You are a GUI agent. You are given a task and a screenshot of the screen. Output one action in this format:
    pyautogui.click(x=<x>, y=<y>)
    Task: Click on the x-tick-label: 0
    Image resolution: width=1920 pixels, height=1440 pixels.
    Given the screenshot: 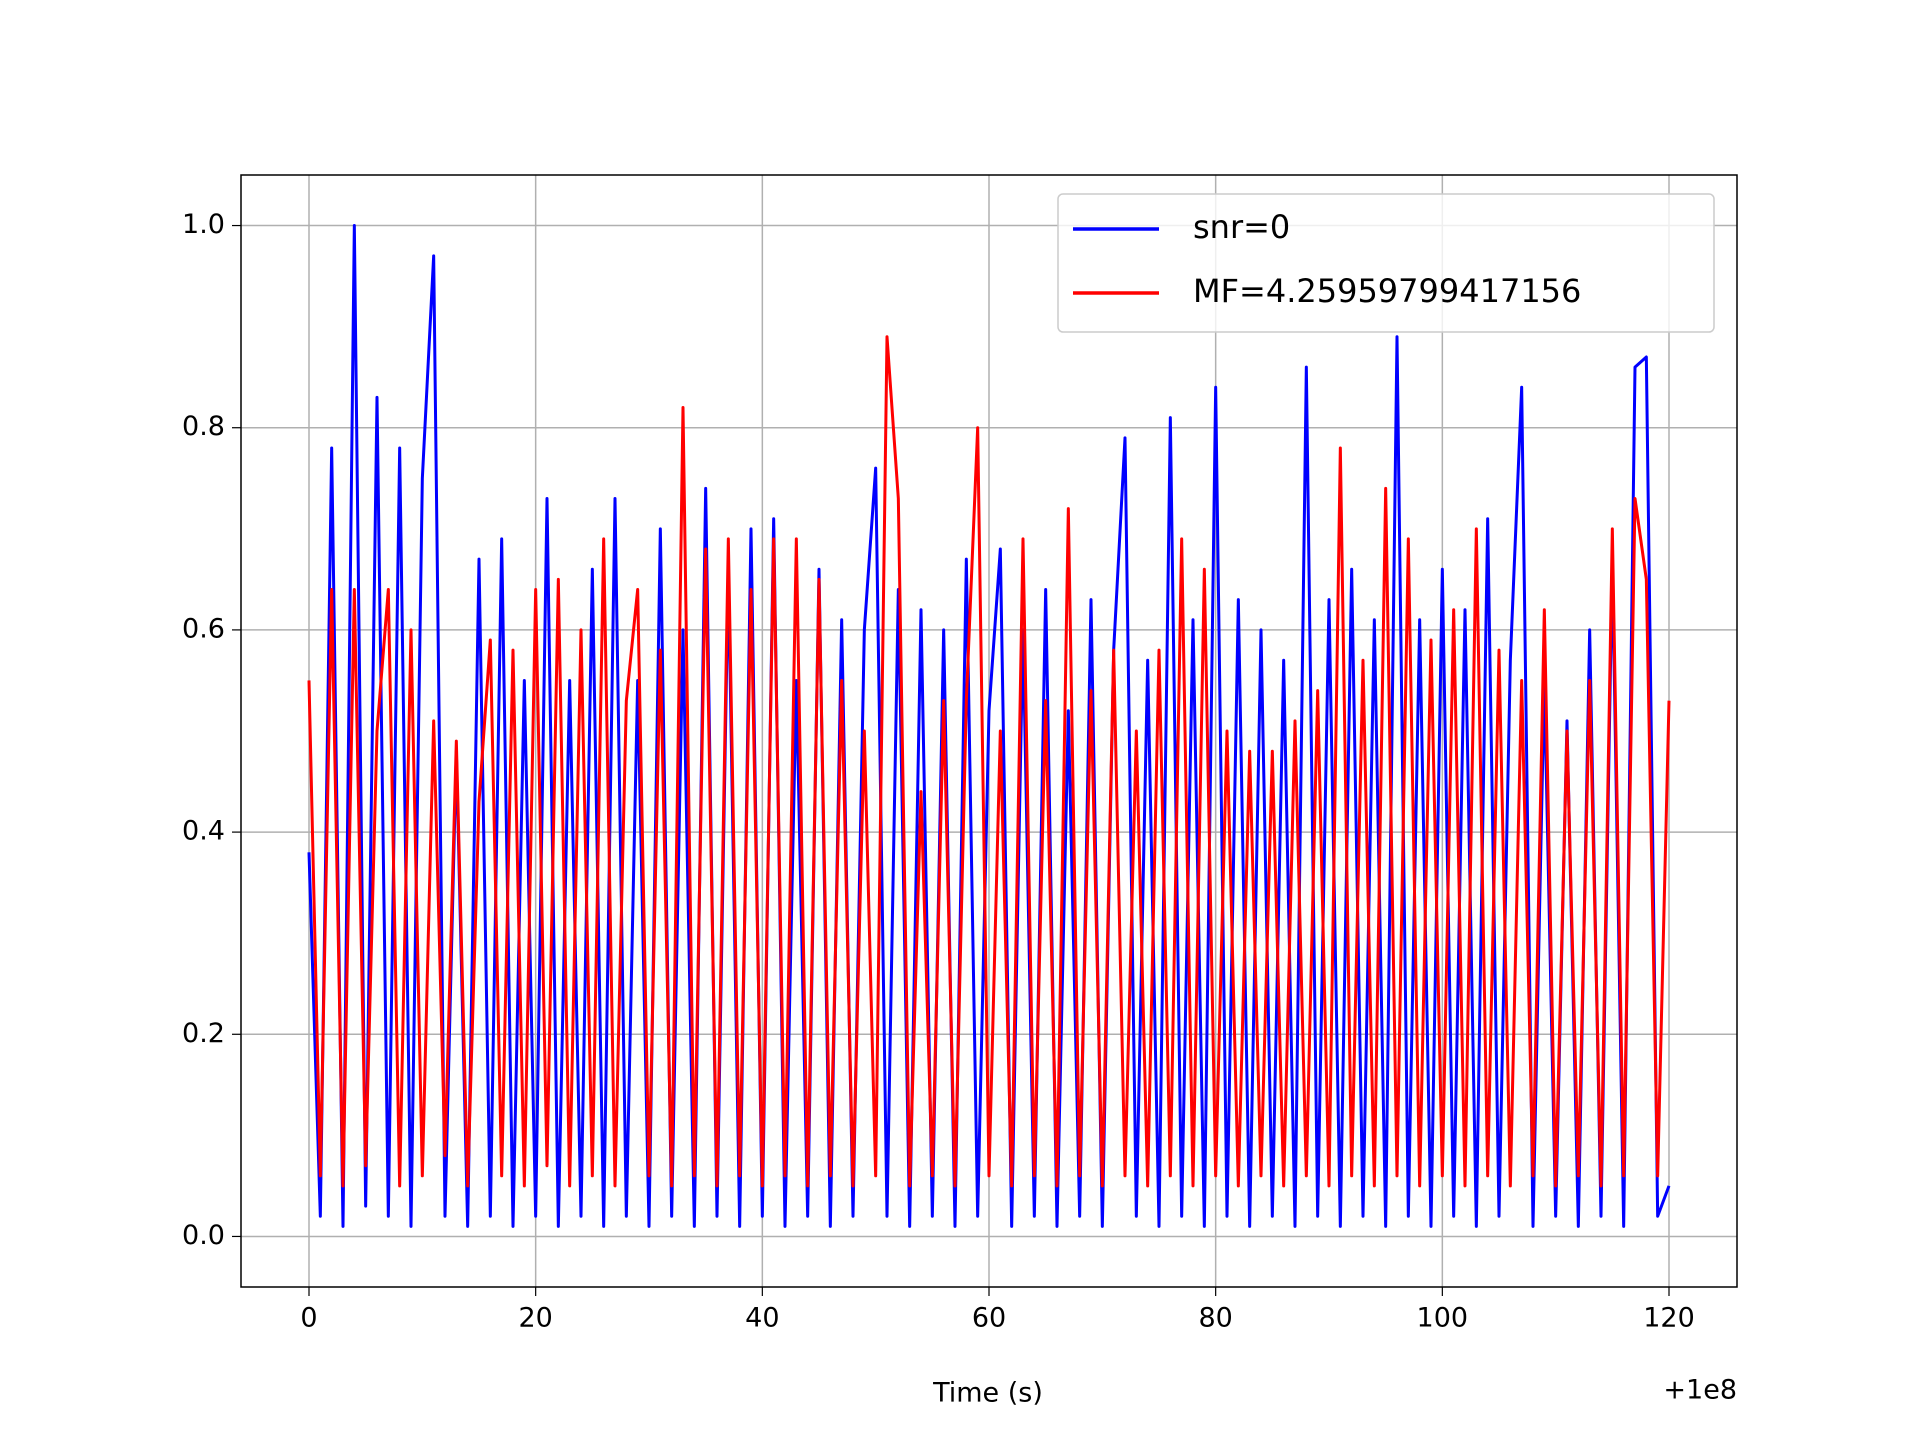 What is the action you would take?
    pyautogui.click(x=308, y=1318)
    